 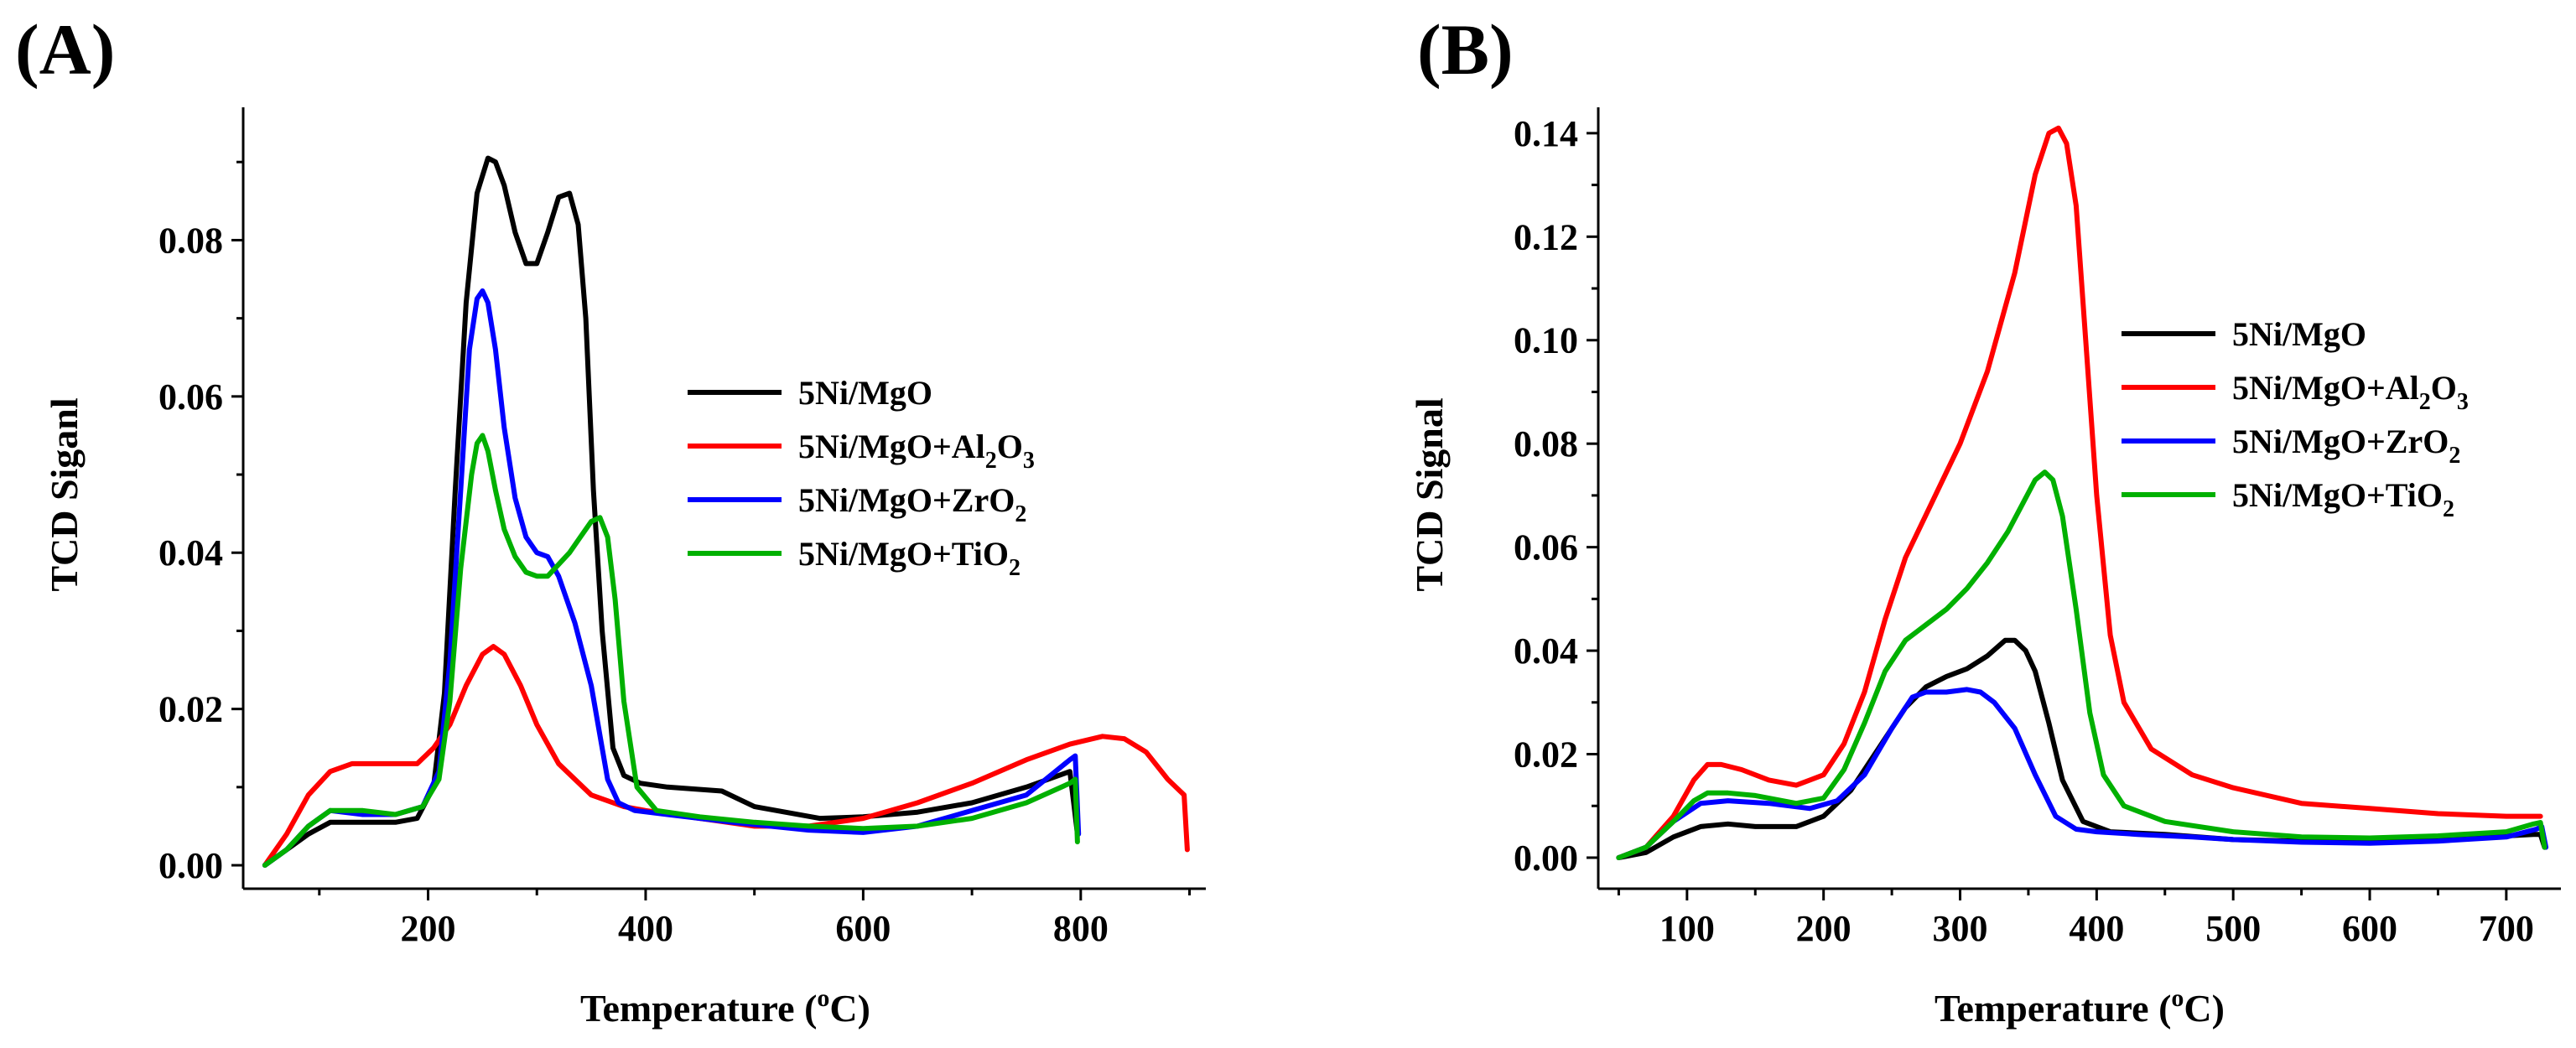 What do you see at coordinates (909, 558) in the screenshot?
I see `legend-label-a-3: 5Ni/MgO+TiO2` at bounding box center [909, 558].